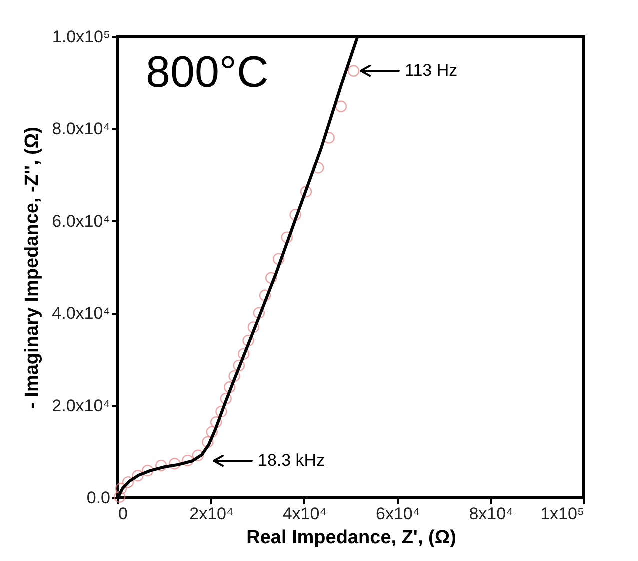 This screenshot has width=638, height=561. What do you see at coordinates (292, 460) in the screenshot?
I see `annotation: 18.3 kHz` at bounding box center [292, 460].